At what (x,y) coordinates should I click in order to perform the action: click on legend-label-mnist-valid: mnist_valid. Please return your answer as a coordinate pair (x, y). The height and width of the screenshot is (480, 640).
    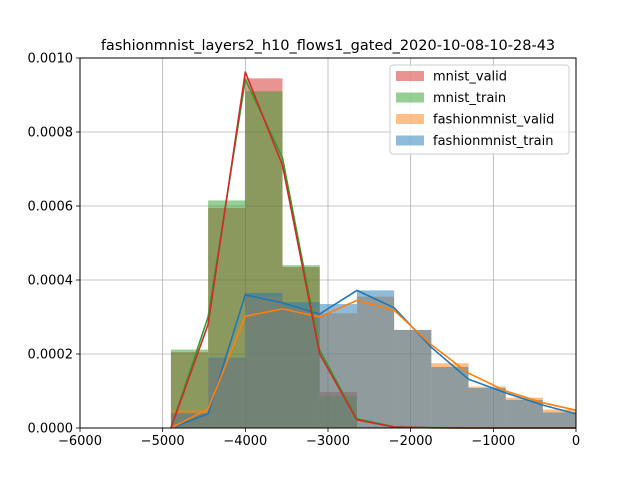
    Looking at the image, I should click on (470, 77).